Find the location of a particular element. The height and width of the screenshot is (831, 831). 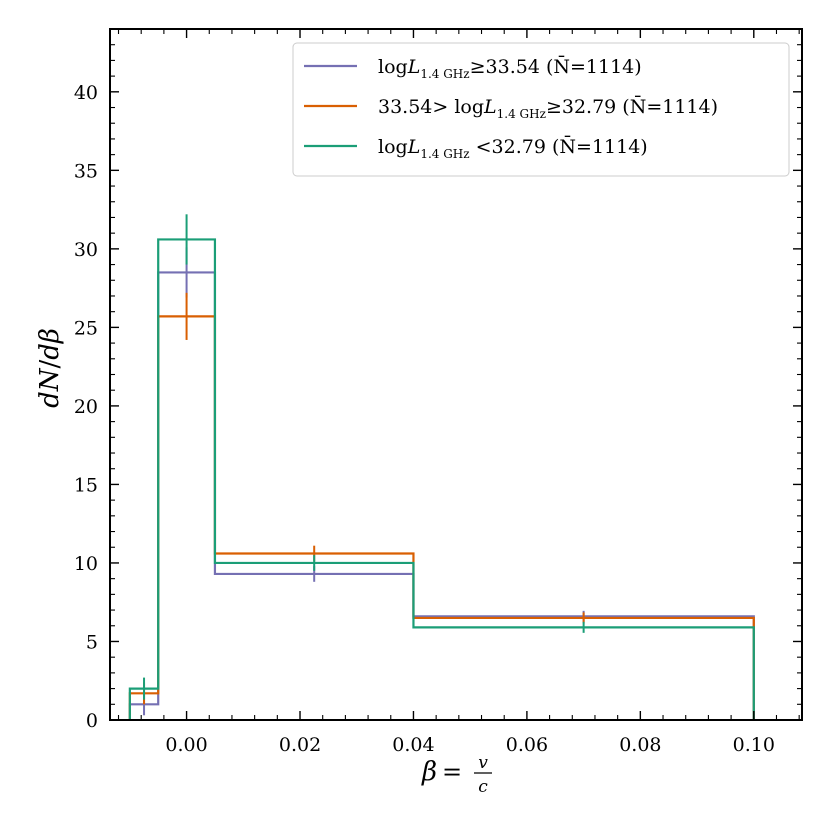

x-tick-label: 0.02 is located at coordinates (300, 745).